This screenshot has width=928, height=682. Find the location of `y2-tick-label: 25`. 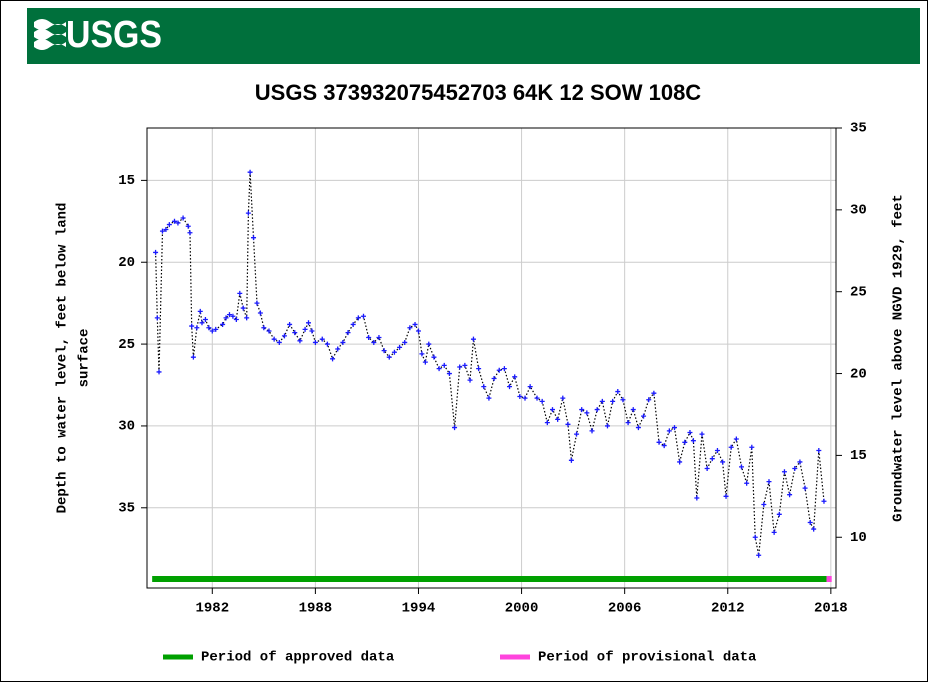

y2-tick-label: 25 is located at coordinates (858, 292).